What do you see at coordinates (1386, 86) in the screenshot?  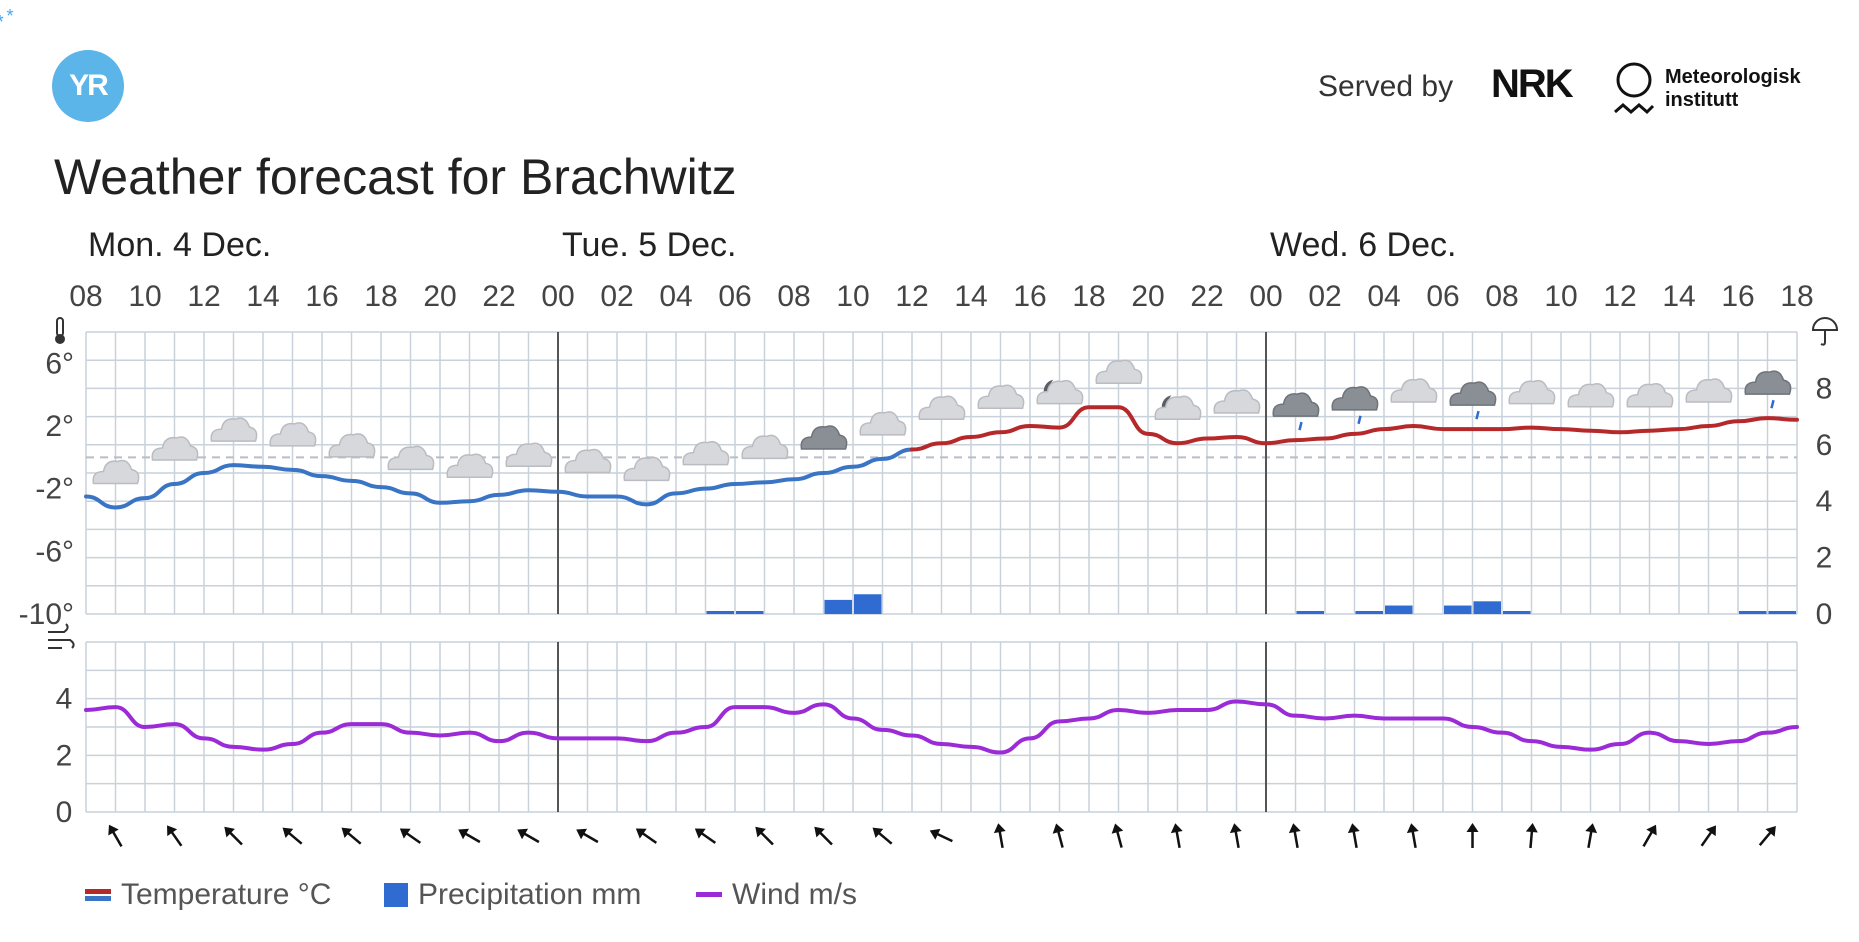 I see `served-by-label: Served by` at bounding box center [1386, 86].